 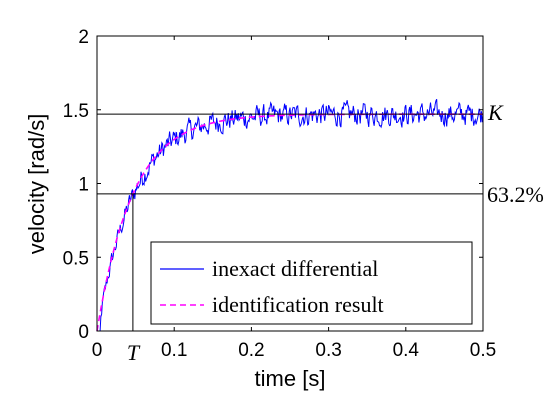 What do you see at coordinates (251, 350) in the screenshot?
I see `x-tick-label: 0.2` at bounding box center [251, 350].